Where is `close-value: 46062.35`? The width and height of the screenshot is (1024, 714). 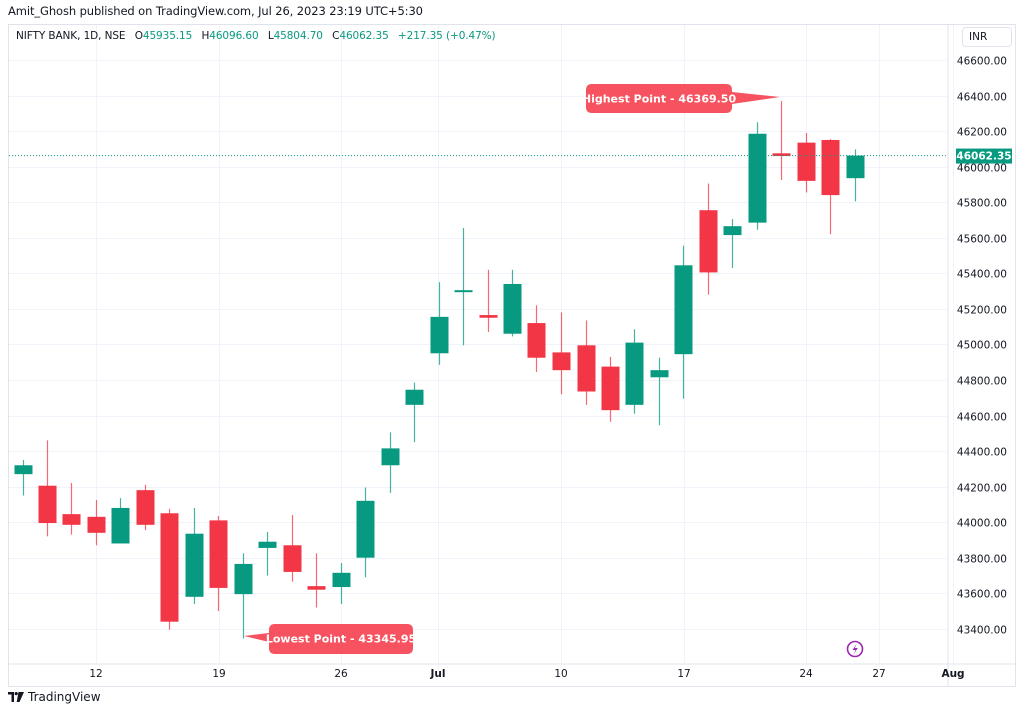
close-value: 46062.35 is located at coordinates (364, 36).